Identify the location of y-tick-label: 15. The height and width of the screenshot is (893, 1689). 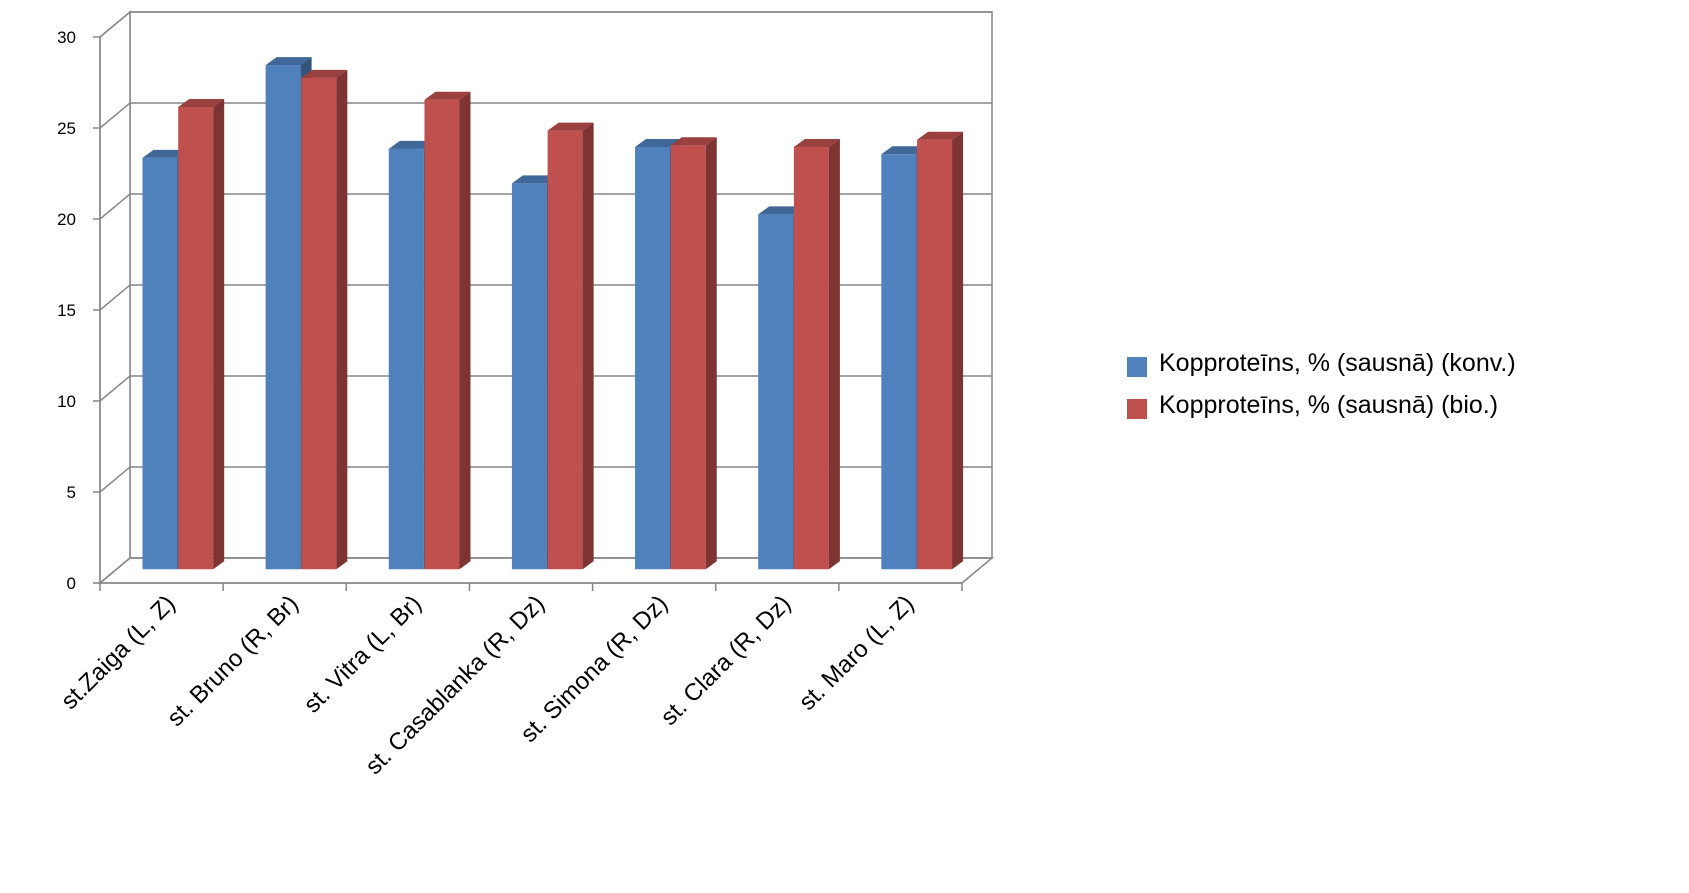
(66, 310).